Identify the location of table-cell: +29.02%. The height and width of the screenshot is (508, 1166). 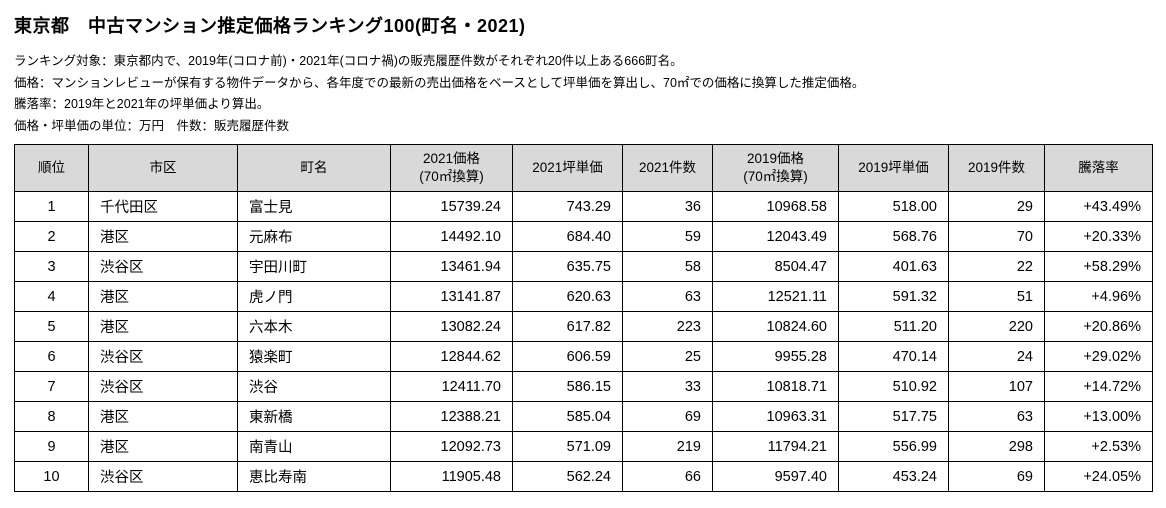
(1098, 356).